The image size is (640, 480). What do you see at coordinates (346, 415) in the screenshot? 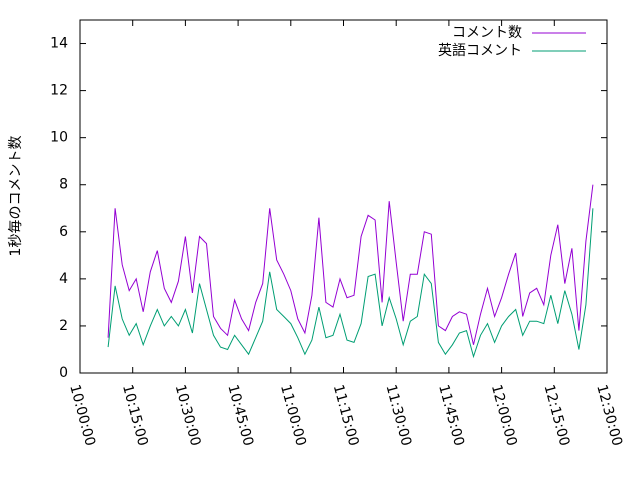
I see `x-tick-label: 11:15:00` at bounding box center [346, 415].